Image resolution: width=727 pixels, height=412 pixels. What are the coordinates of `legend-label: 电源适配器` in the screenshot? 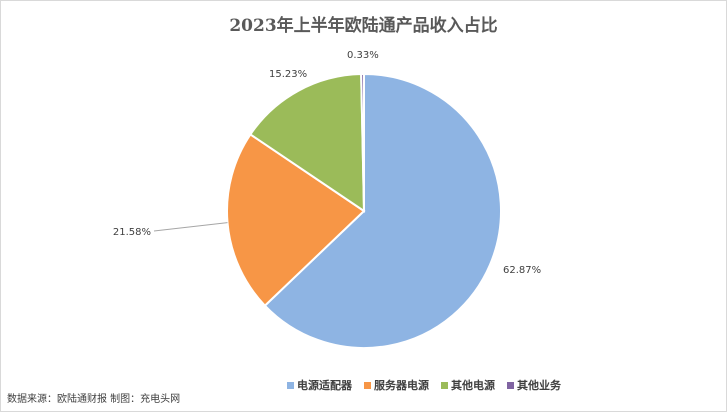 It's located at (324, 385).